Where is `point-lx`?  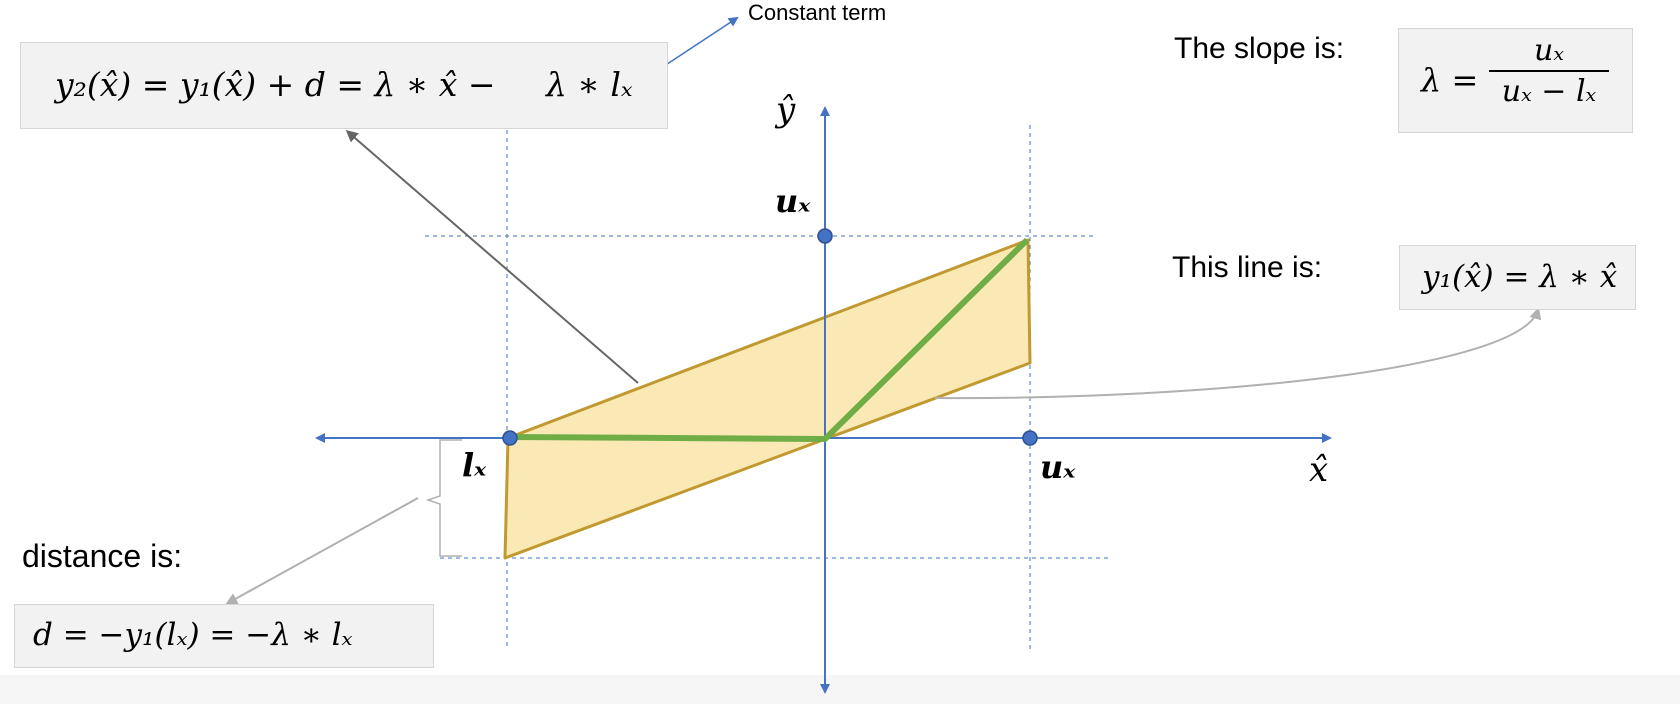 point-lx is located at coordinates (510, 438).